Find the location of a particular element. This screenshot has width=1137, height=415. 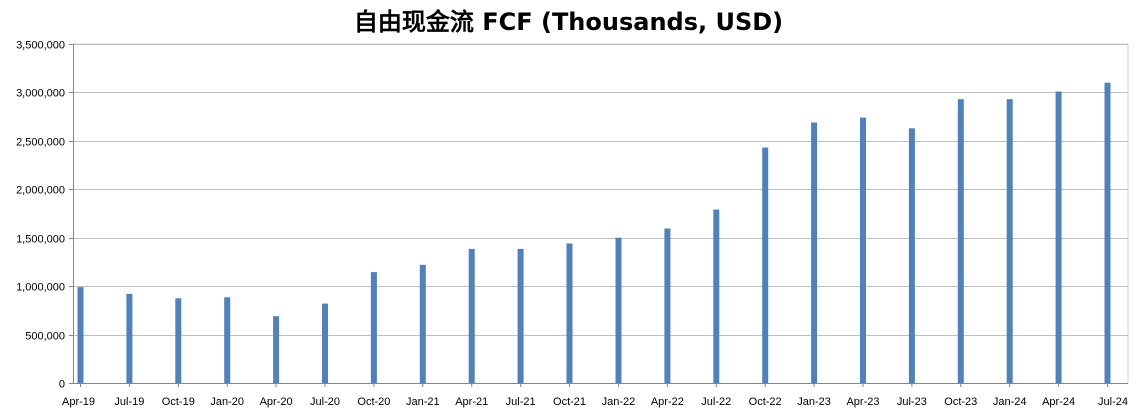

x-tick-label: Jul-24 is located at coordinates (1113, 402).